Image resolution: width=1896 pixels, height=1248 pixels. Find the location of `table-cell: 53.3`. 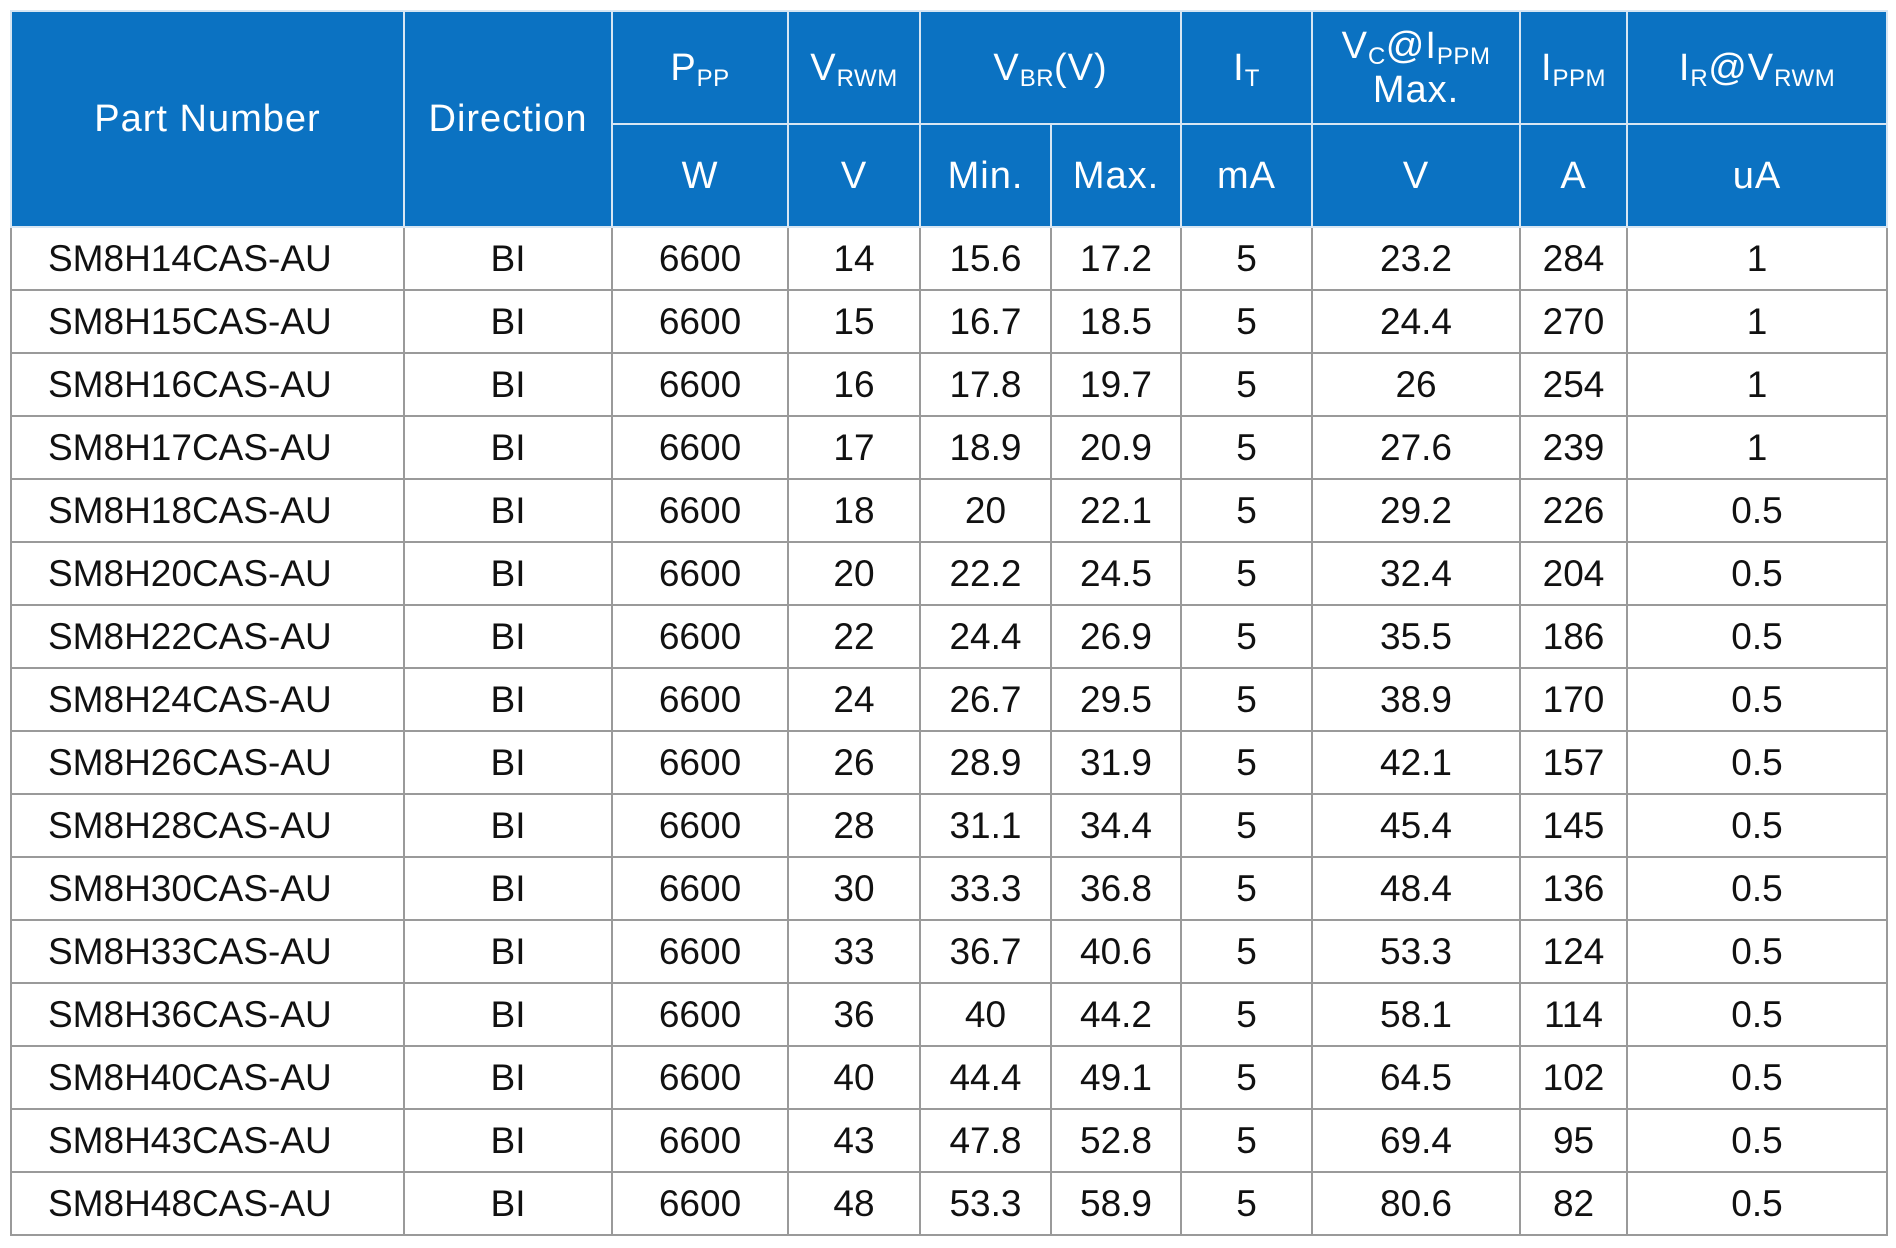

table-cell: 53.3 is located at coordinates (985, 1203).